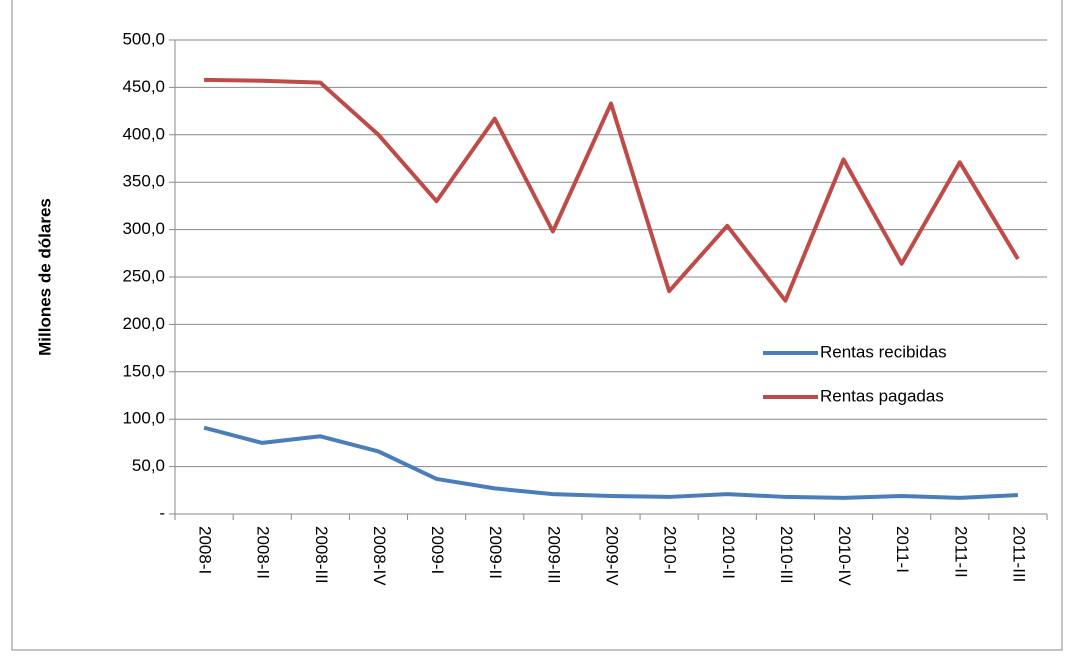 This screenshot has height=658, width=1074. Describe the element at coordinates (143, 228) in the screenshot. I see `y-tick-label: 300,0` at that location.